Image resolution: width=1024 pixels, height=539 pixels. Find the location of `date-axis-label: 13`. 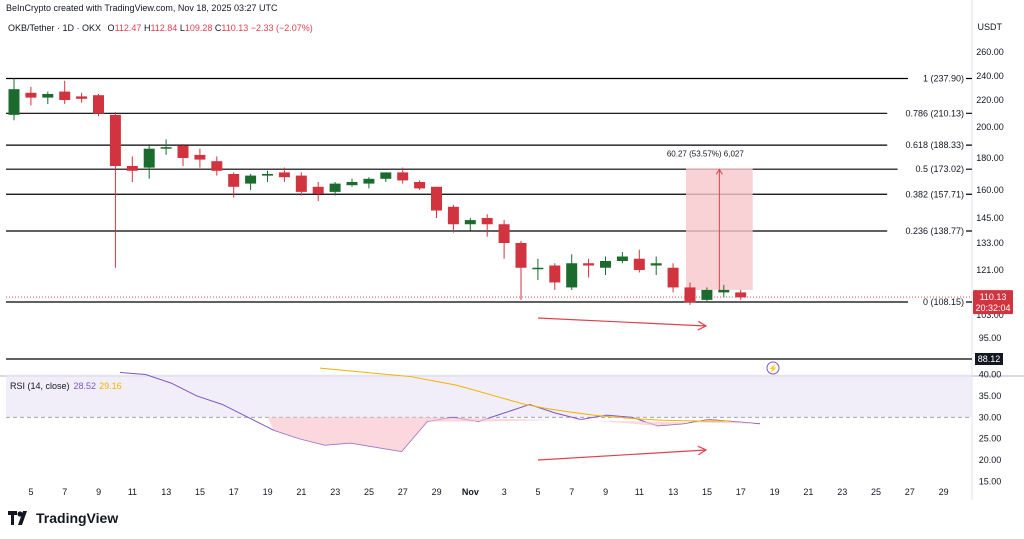

date-axis-label: 13 is located at coordinates (166, 492).